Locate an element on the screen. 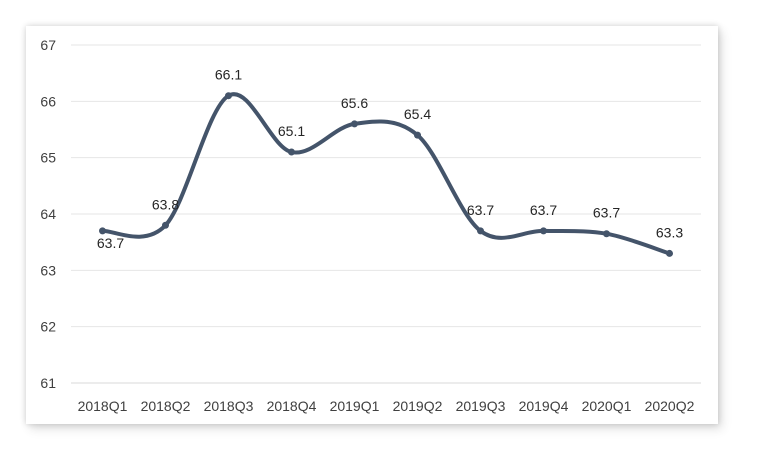 This screenshot has width=760, height=459. y-tick-label: 61 is located at coordinates (48, 383).